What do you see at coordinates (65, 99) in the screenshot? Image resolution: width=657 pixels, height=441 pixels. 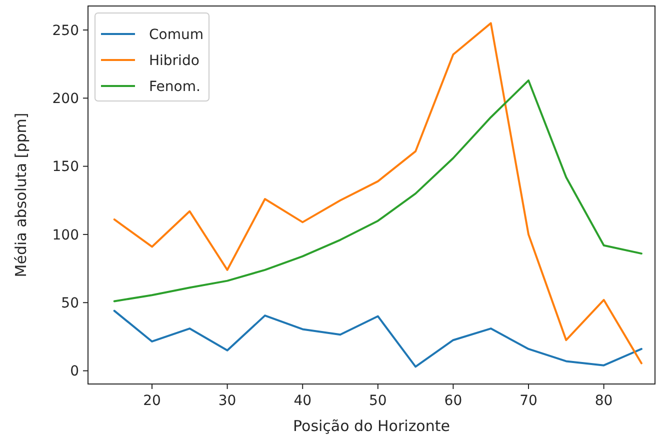 I see `y-tick-label: 200` at bounding box center [65, 99].